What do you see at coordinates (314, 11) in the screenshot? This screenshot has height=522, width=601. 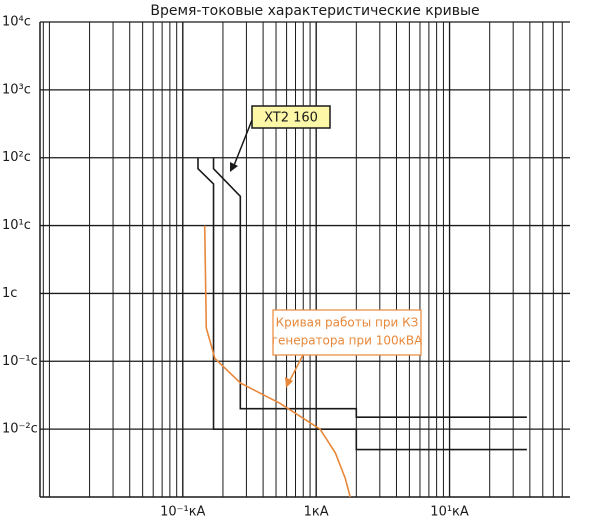 I see `chart-title: Время-токовые характеристические кривые` at bounding box center [314, 11].